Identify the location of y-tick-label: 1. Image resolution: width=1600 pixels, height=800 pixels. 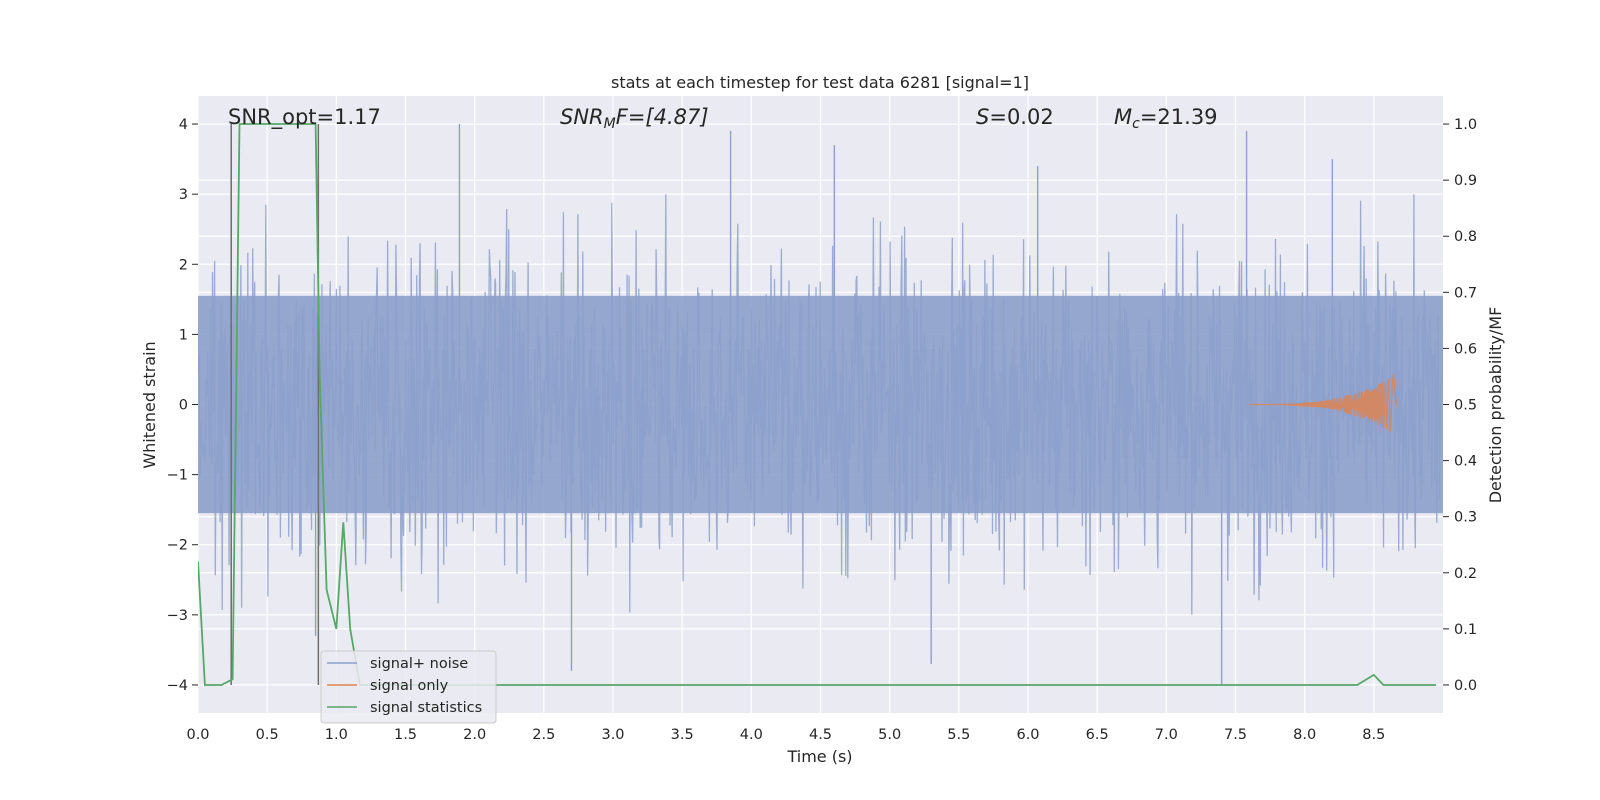
(183, 335).